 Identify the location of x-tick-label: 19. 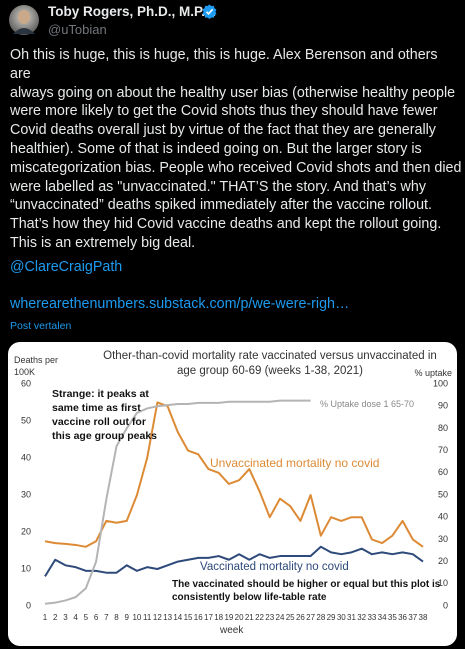
(228, 617).